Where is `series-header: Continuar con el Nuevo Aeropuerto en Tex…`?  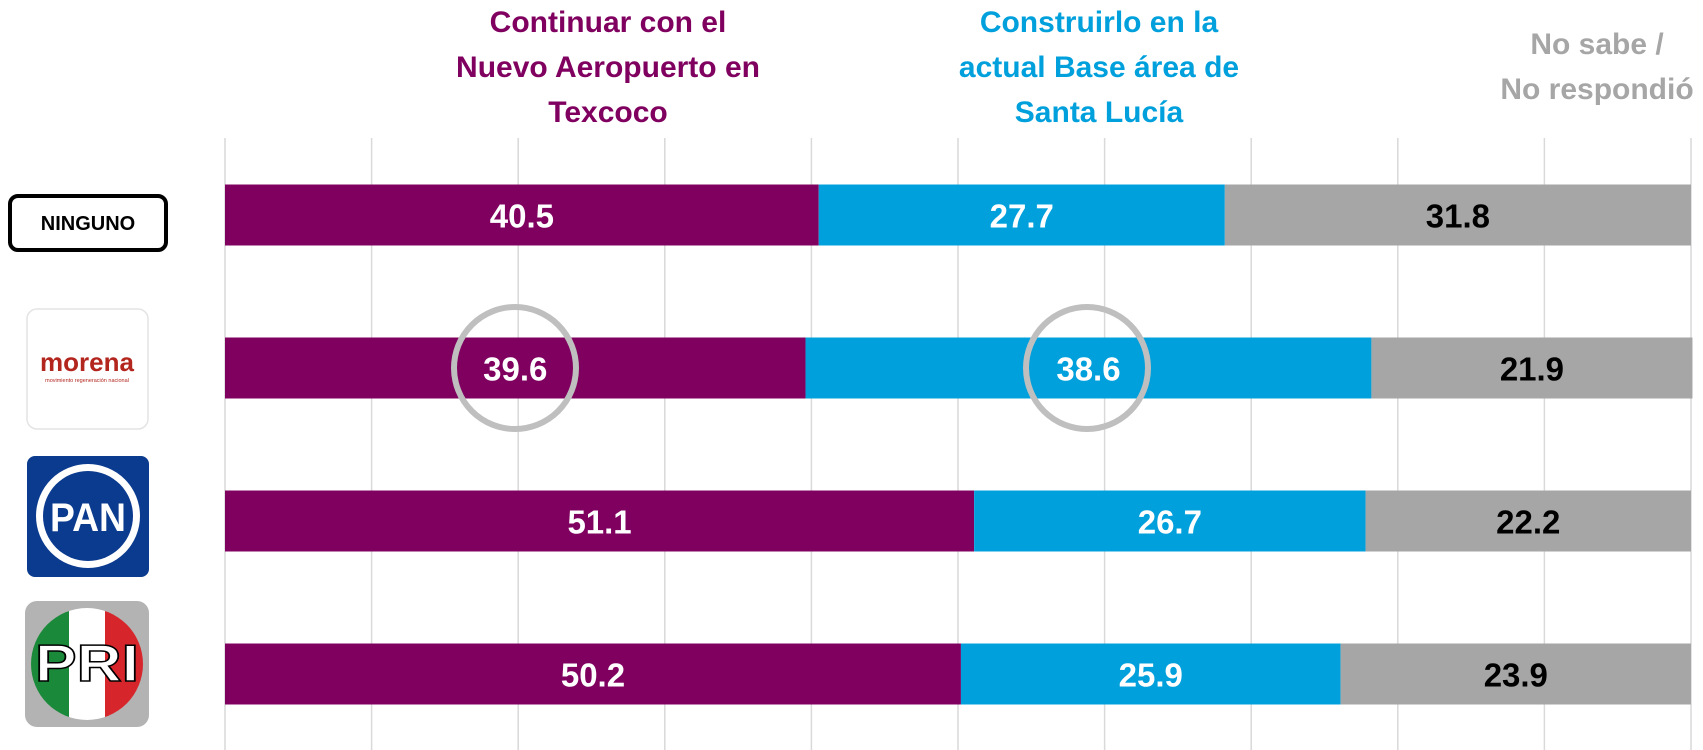
series-header: Continuar con el Nuevo Aeropuerto en Tex… is located at coordinates (608, 67).